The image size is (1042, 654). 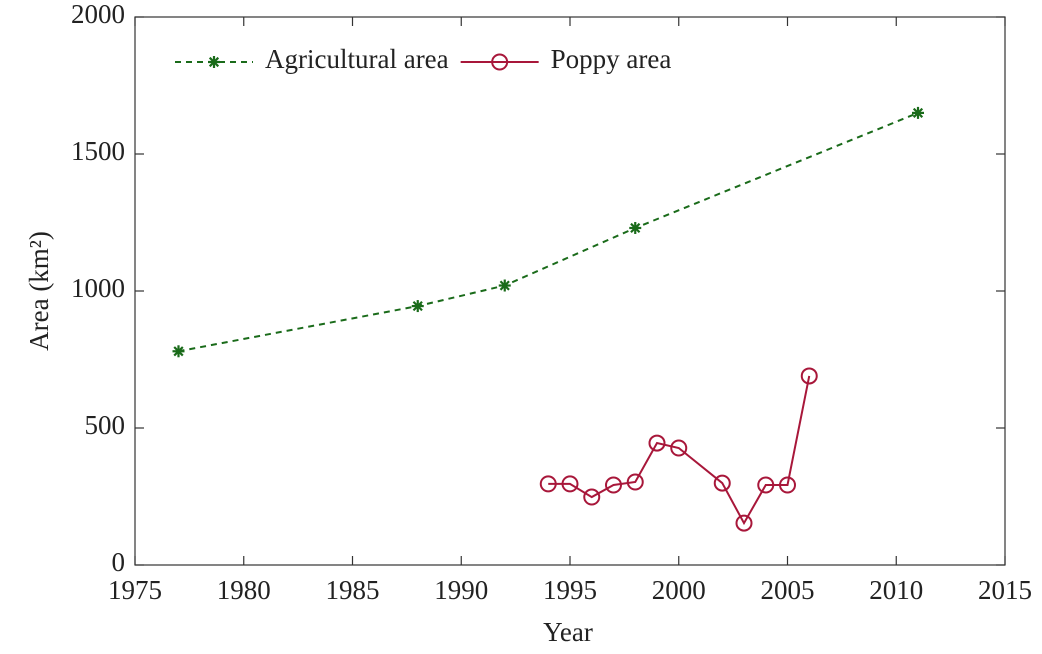 What do you see at coordinates (568, 632) in the screenshot?
I see `x-axis-label: Year` at bounding box center [568, 632].